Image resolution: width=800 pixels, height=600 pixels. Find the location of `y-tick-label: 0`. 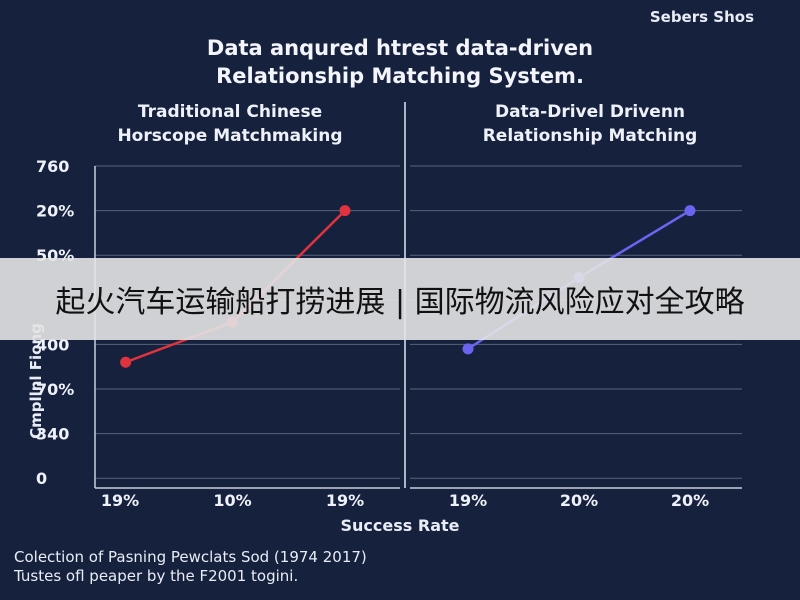

y-tick-label: 0 is located at coordinates (41, 478).